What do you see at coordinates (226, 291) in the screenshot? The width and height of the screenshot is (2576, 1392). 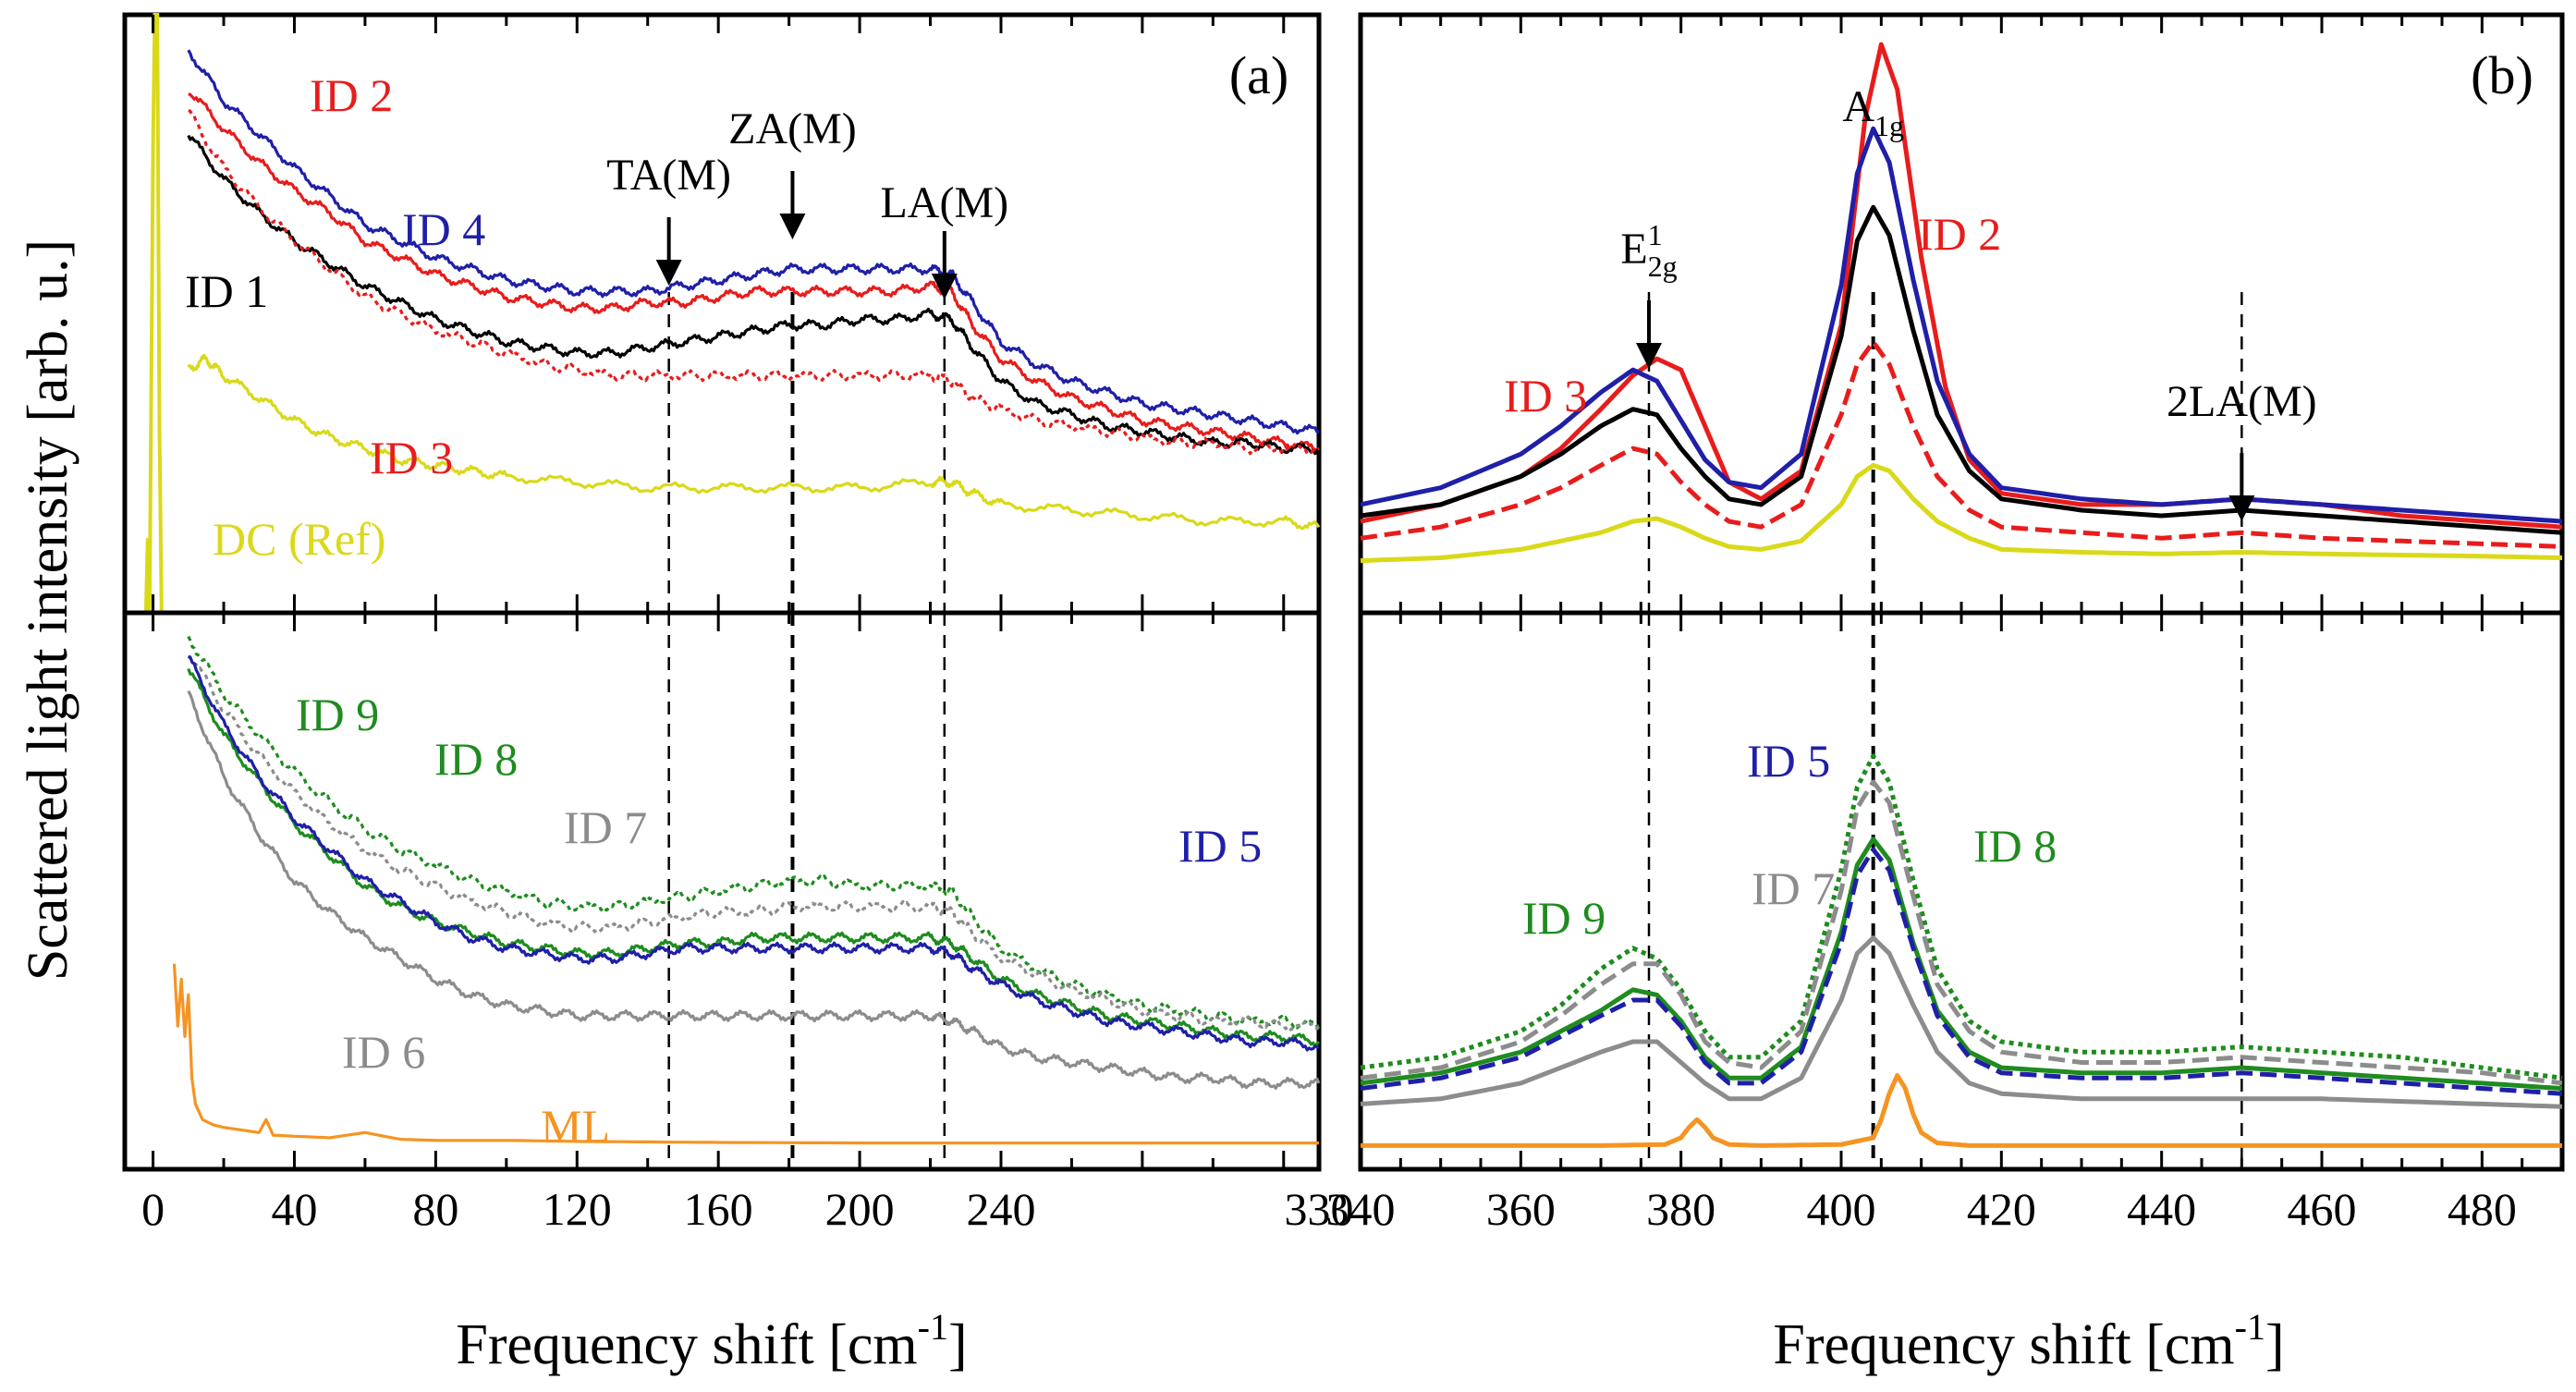 I see `curve-label: ID 1` at bounding box center [226, 291].